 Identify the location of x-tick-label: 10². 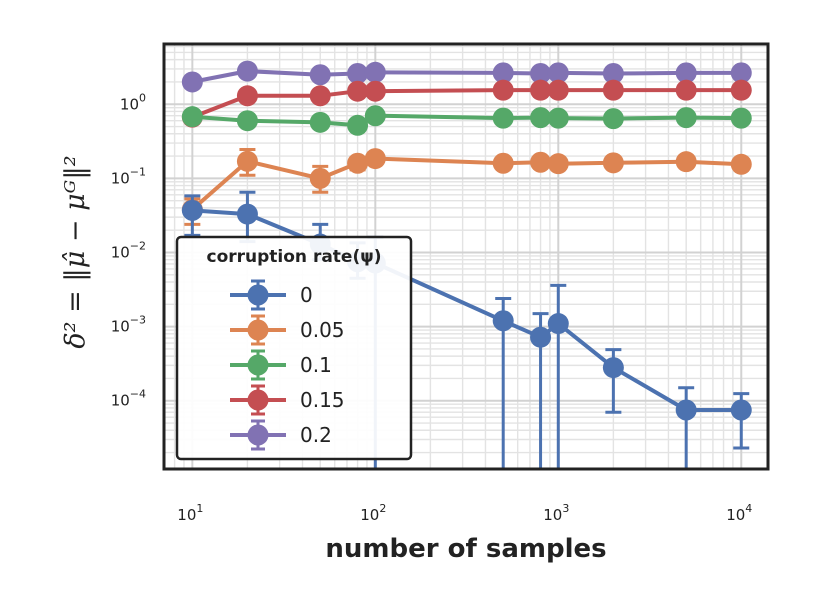
(373, 513).